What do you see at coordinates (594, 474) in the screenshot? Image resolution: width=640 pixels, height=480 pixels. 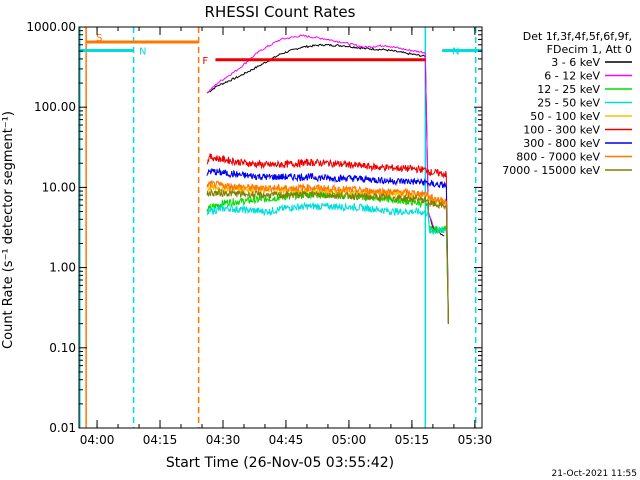 I see `footer-timestamp: 21-Oct-2021 11:55` at bounding box center [594, 474].